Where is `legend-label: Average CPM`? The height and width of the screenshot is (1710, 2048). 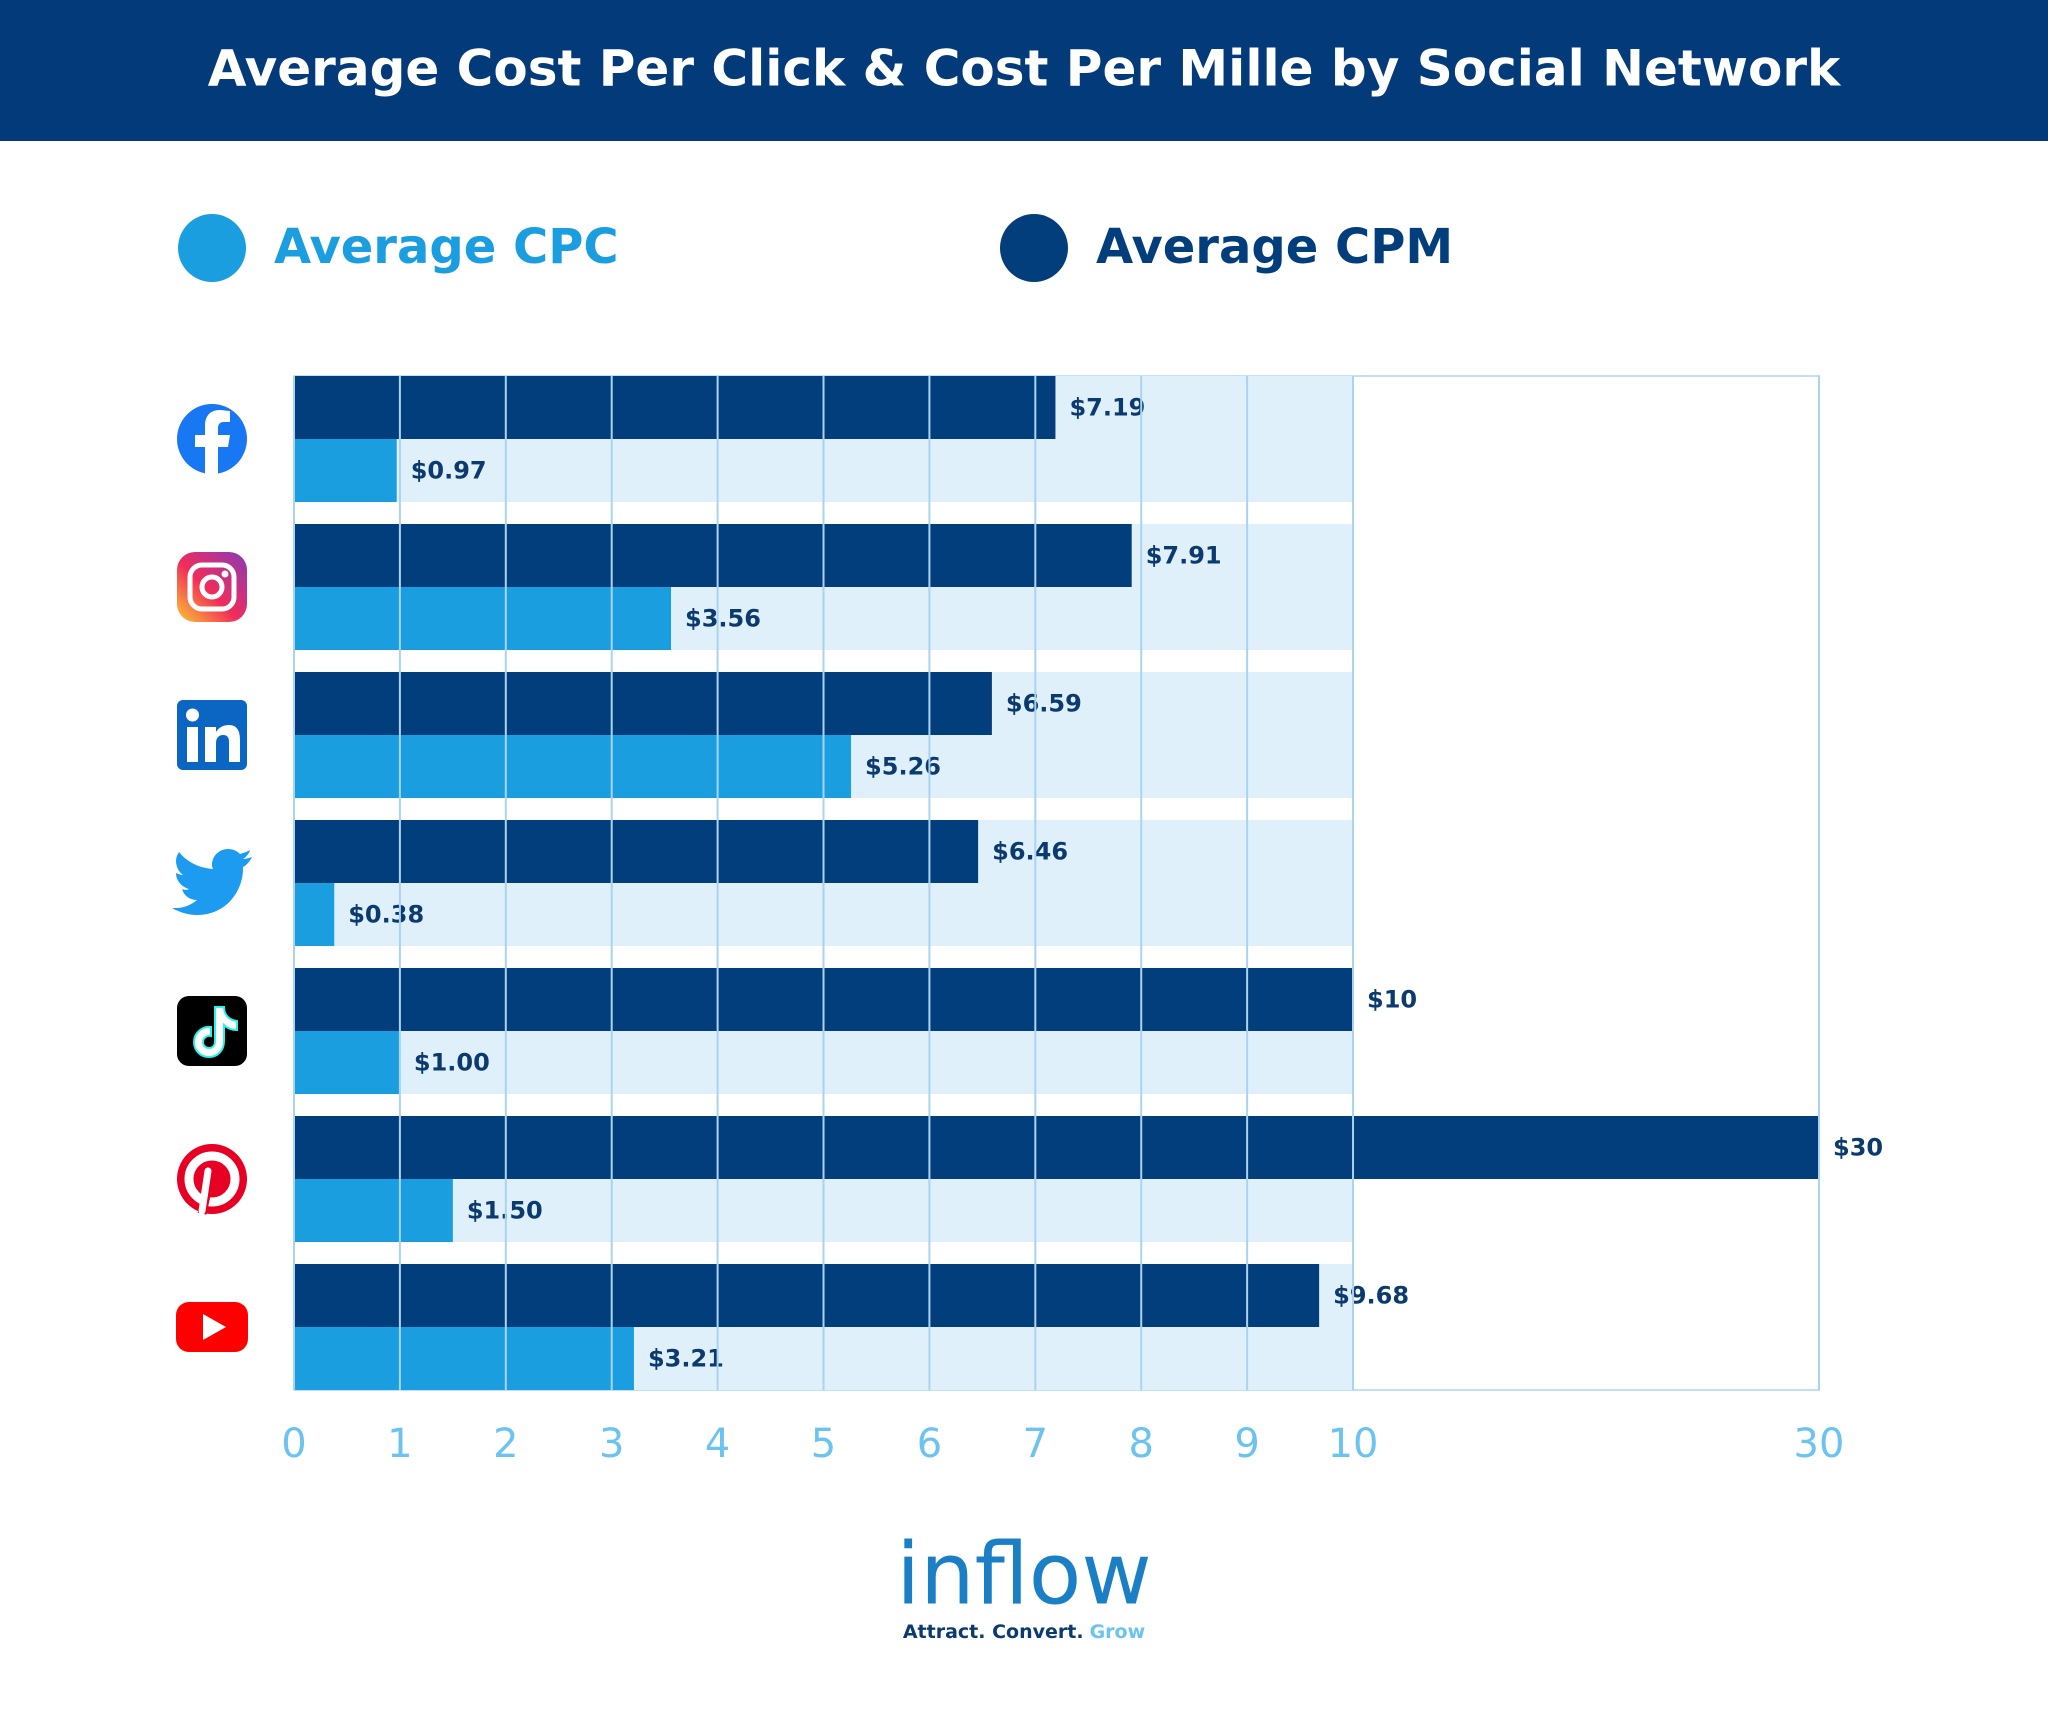 legend-label: Average CPM is located at coordinates (1274, 247).